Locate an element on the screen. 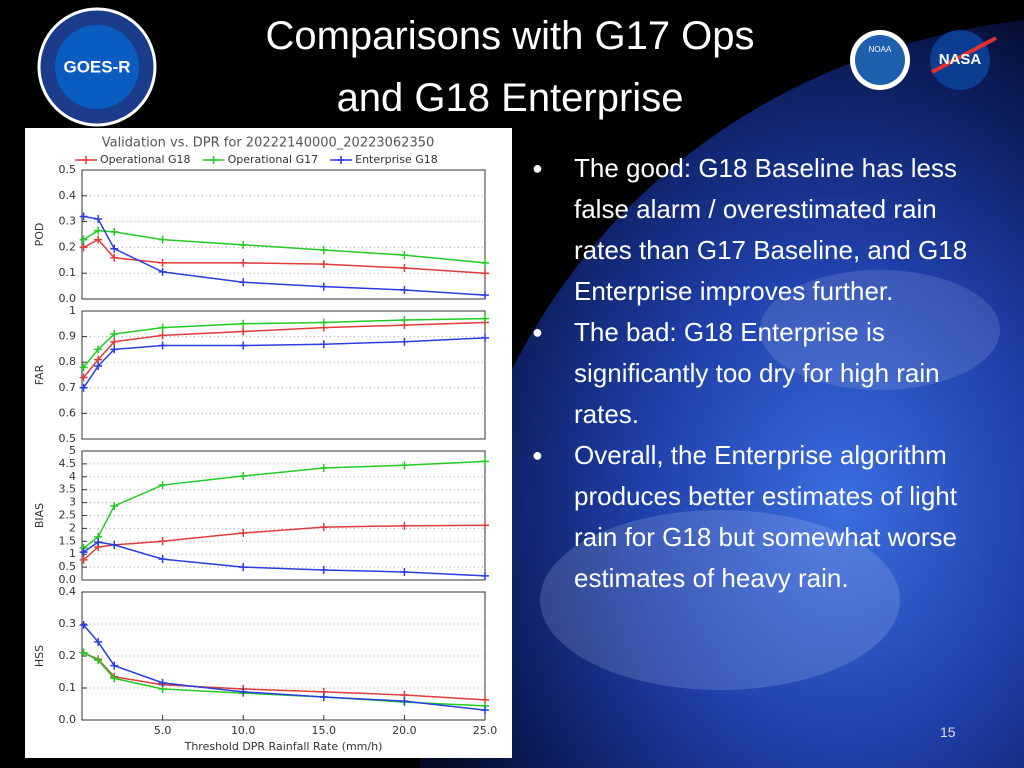 This screenshot has height=768, width=1024. nasa-logo-text: NASA is located at coordinates (960, 59).